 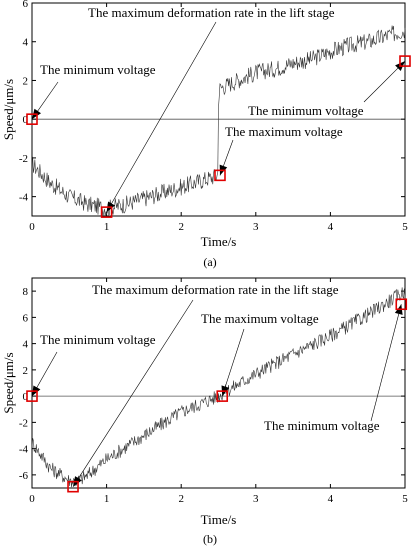 I want to click on caption-b: (b), so click(x=210, y=539).